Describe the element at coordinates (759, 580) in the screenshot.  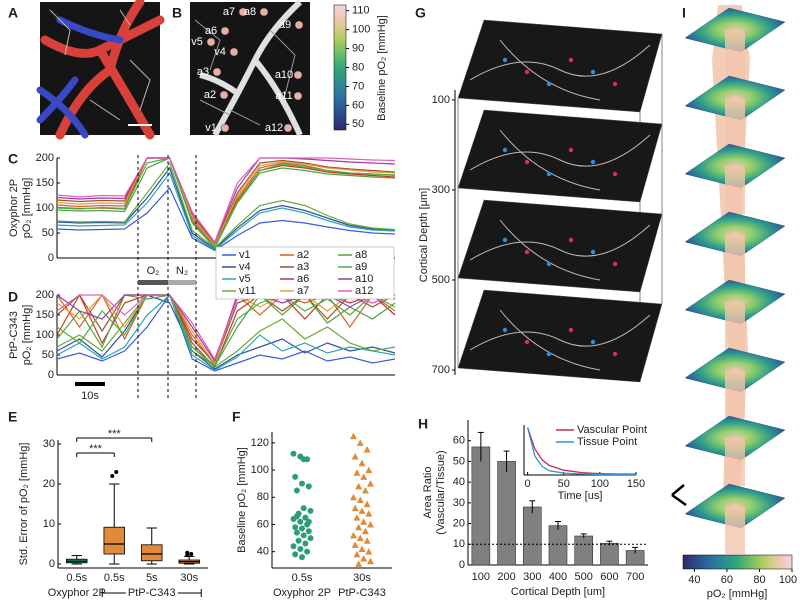
I see `colorbar-tick-label: 80` at that location.